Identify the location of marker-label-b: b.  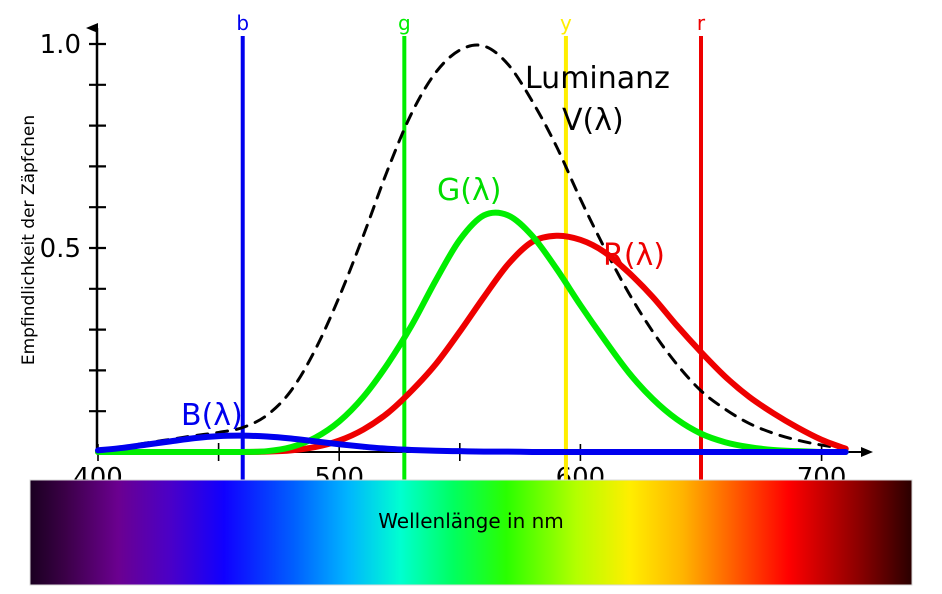
(242, 23).